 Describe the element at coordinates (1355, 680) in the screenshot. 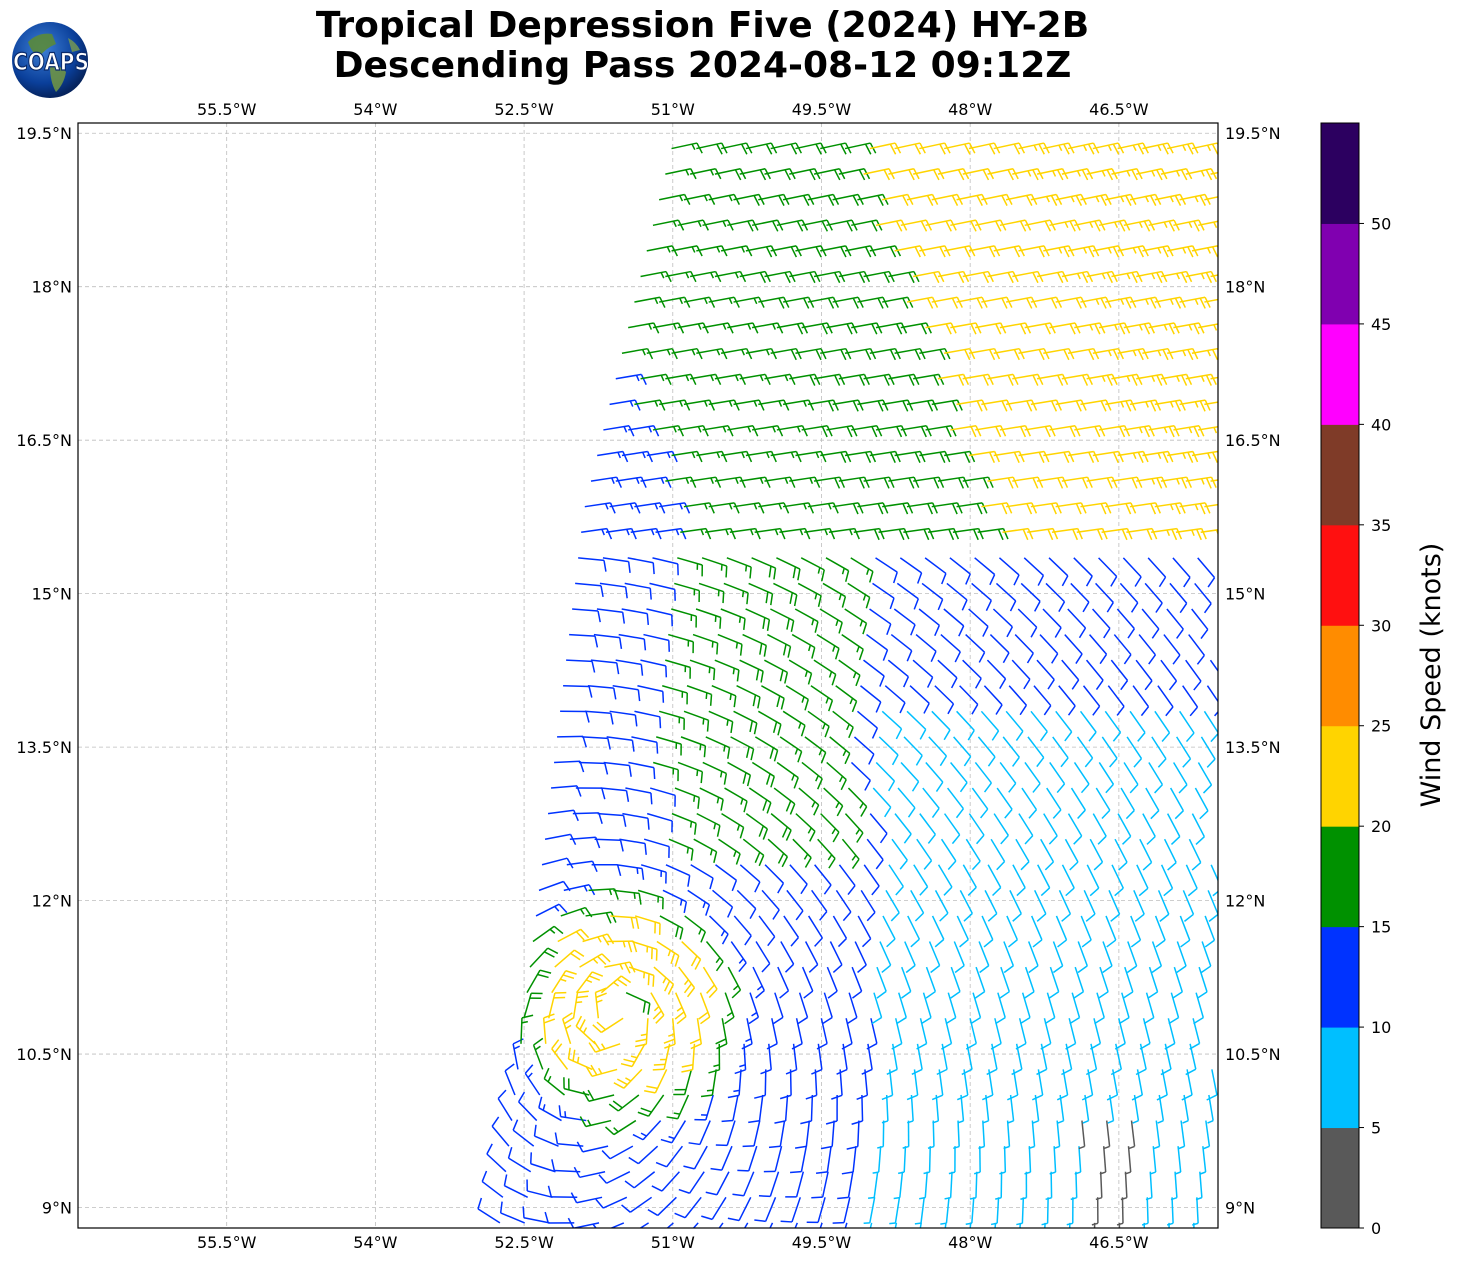

I see `colorbar: 0 5 10 15 20 25 30 35 40 45 50` at that location.